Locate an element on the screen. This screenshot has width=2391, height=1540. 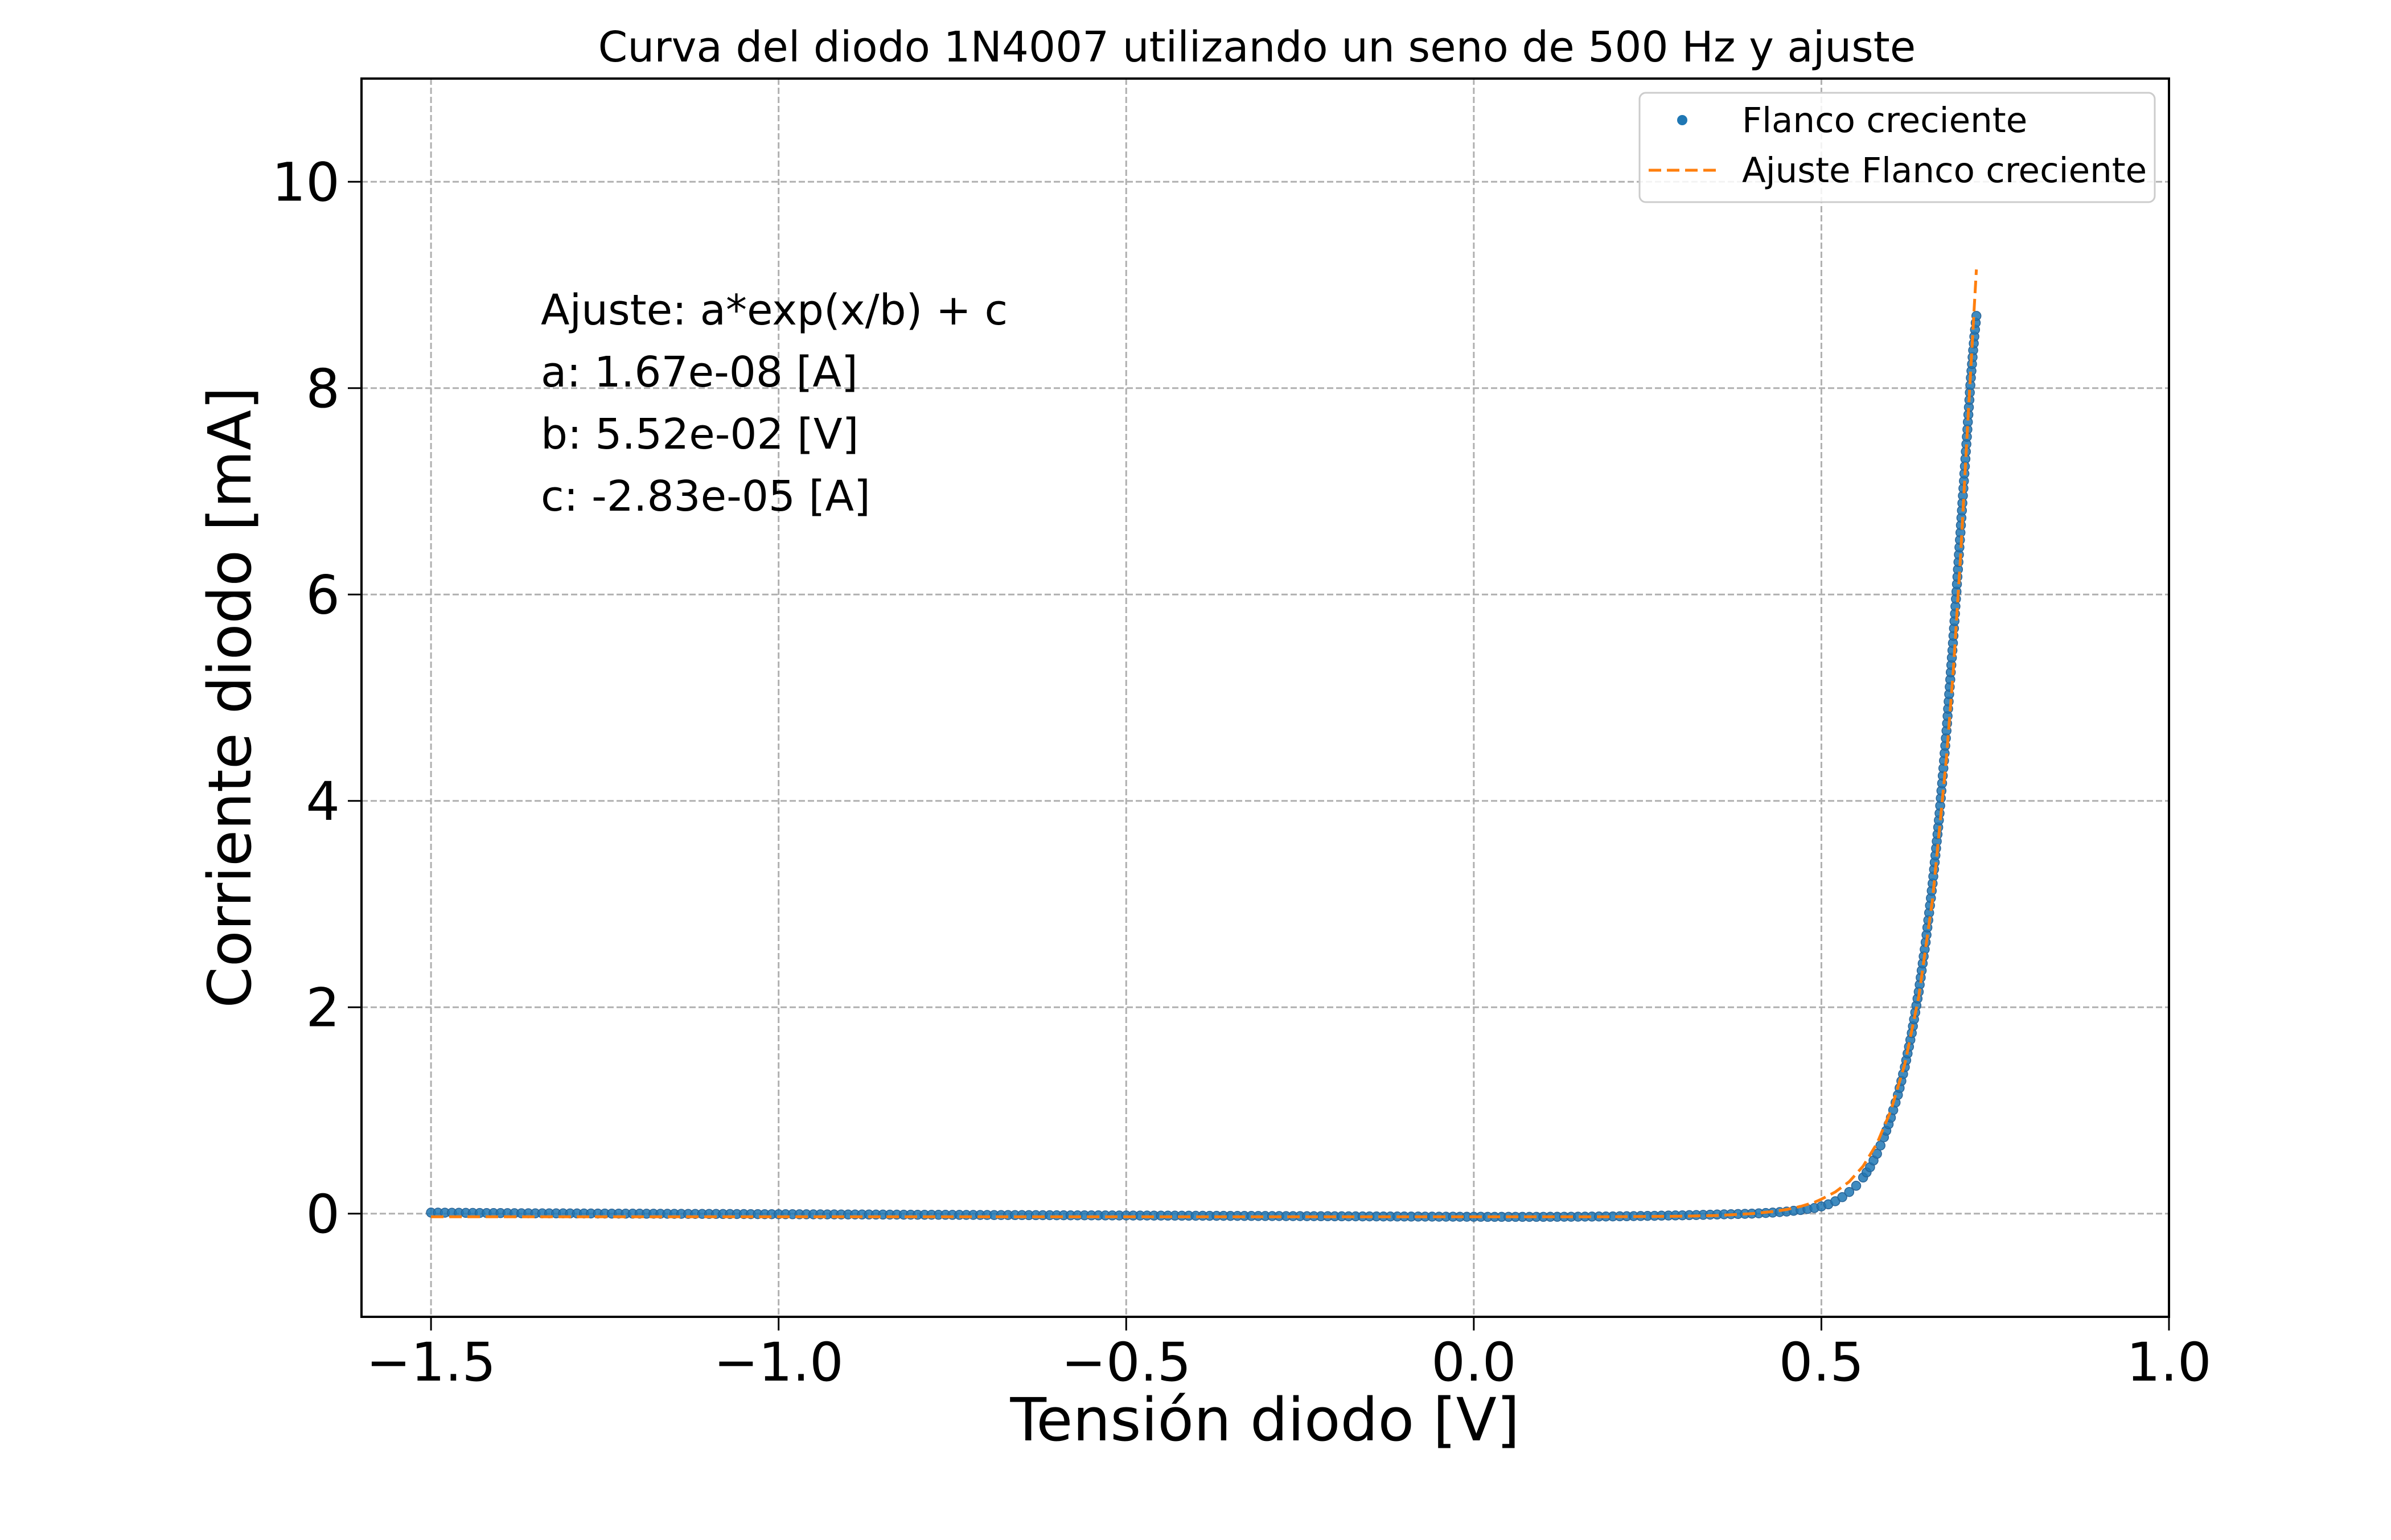
legend-marker-scatter is located at coordinates (1682, 120).